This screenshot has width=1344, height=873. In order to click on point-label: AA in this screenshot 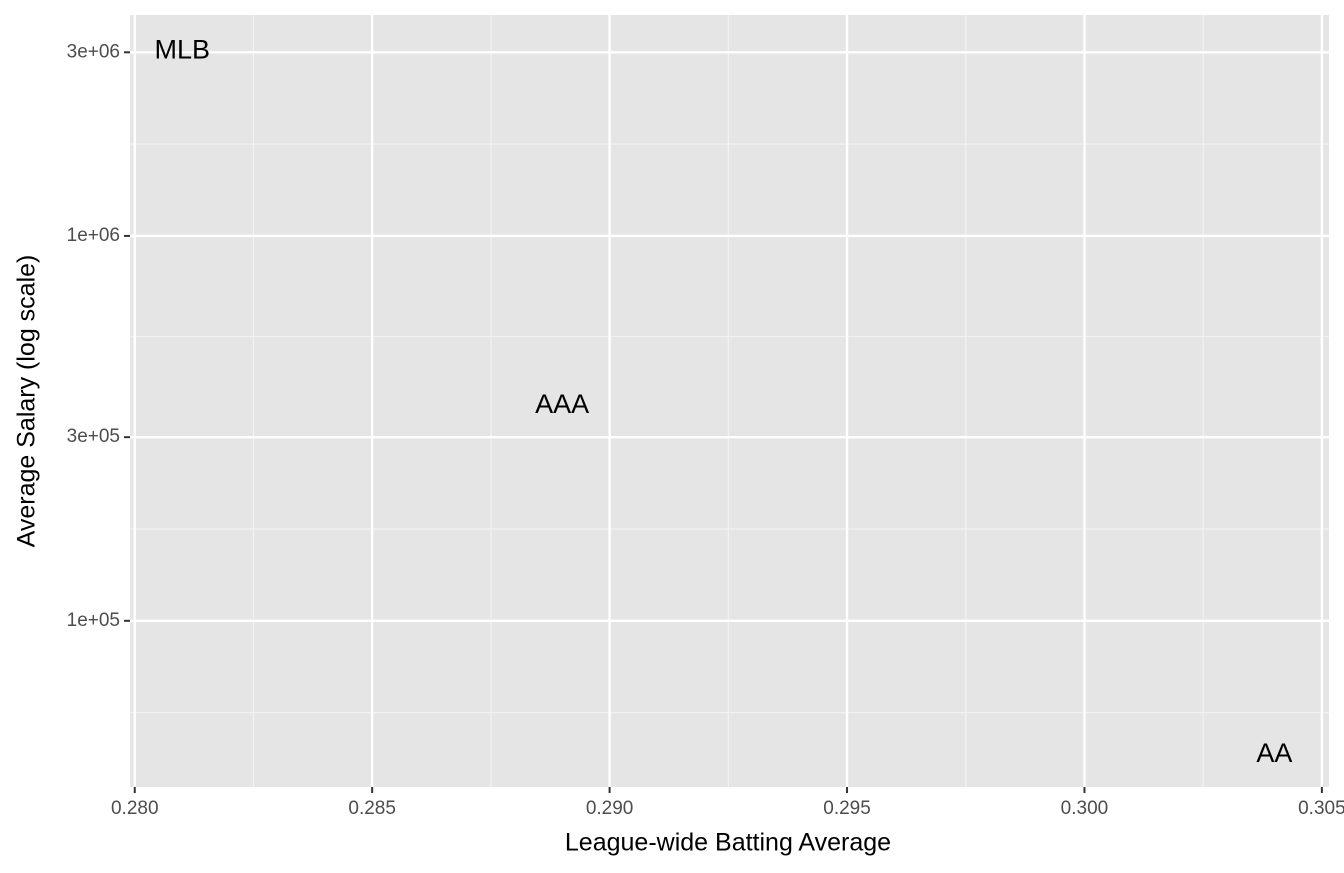, I will do `click(1274, 753)`.